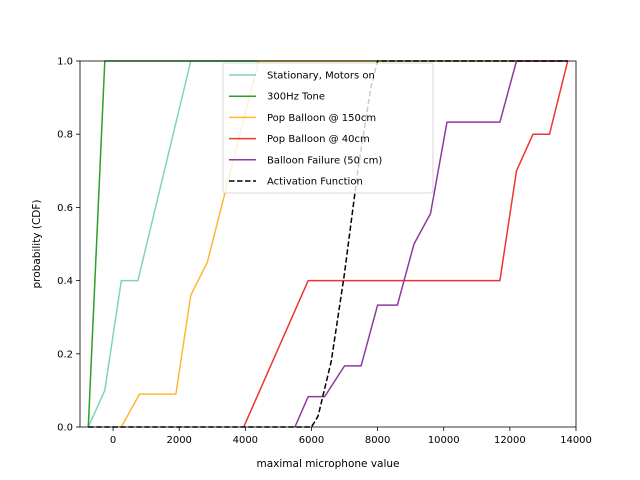 The height and width of the screenshot is (480, 640). What do you see at coordinates (68, 245) in the screenshot?
I see `y-axis-ticks: 0.0 0.2 0.4 0.6 0.8 1.0` at bounding box center [68, 245].